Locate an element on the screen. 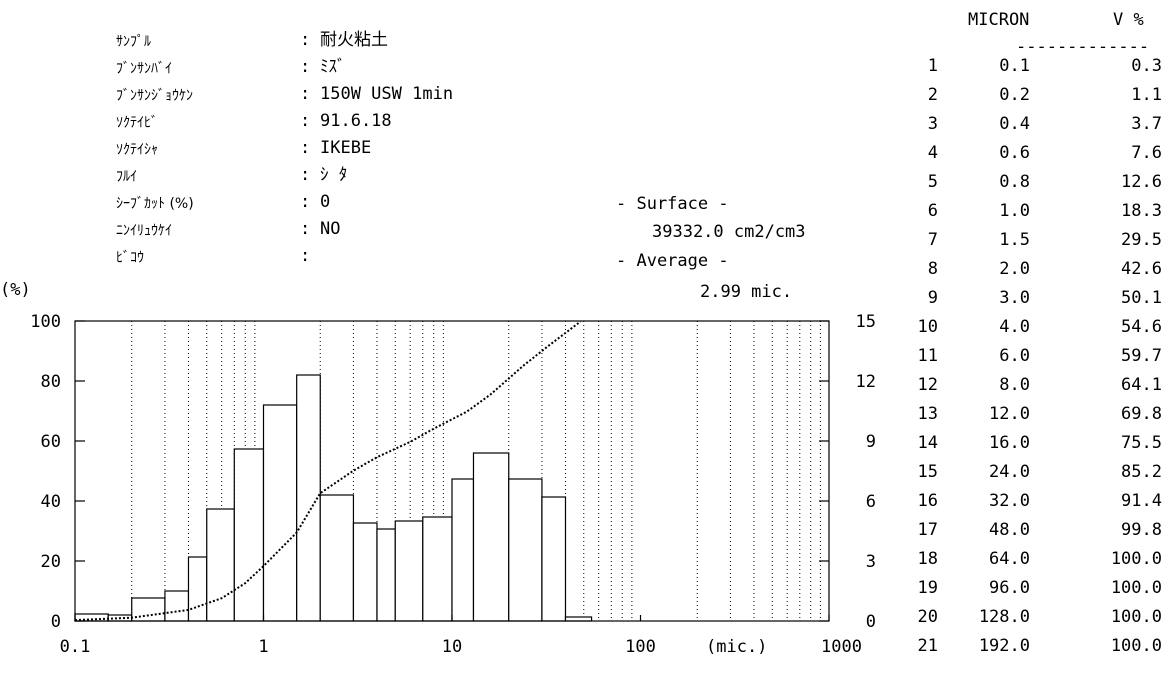 This screenshot has width=1168, height=686. table-micron: 3.0 is located at coordinates (1014, 298).